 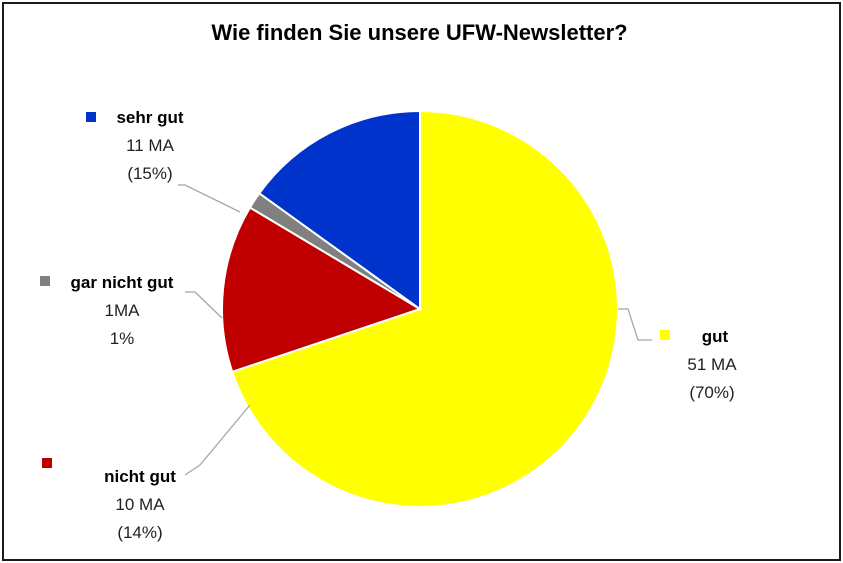 I want to click on label-marker-nicht-gut, so click(x=47, y=463).